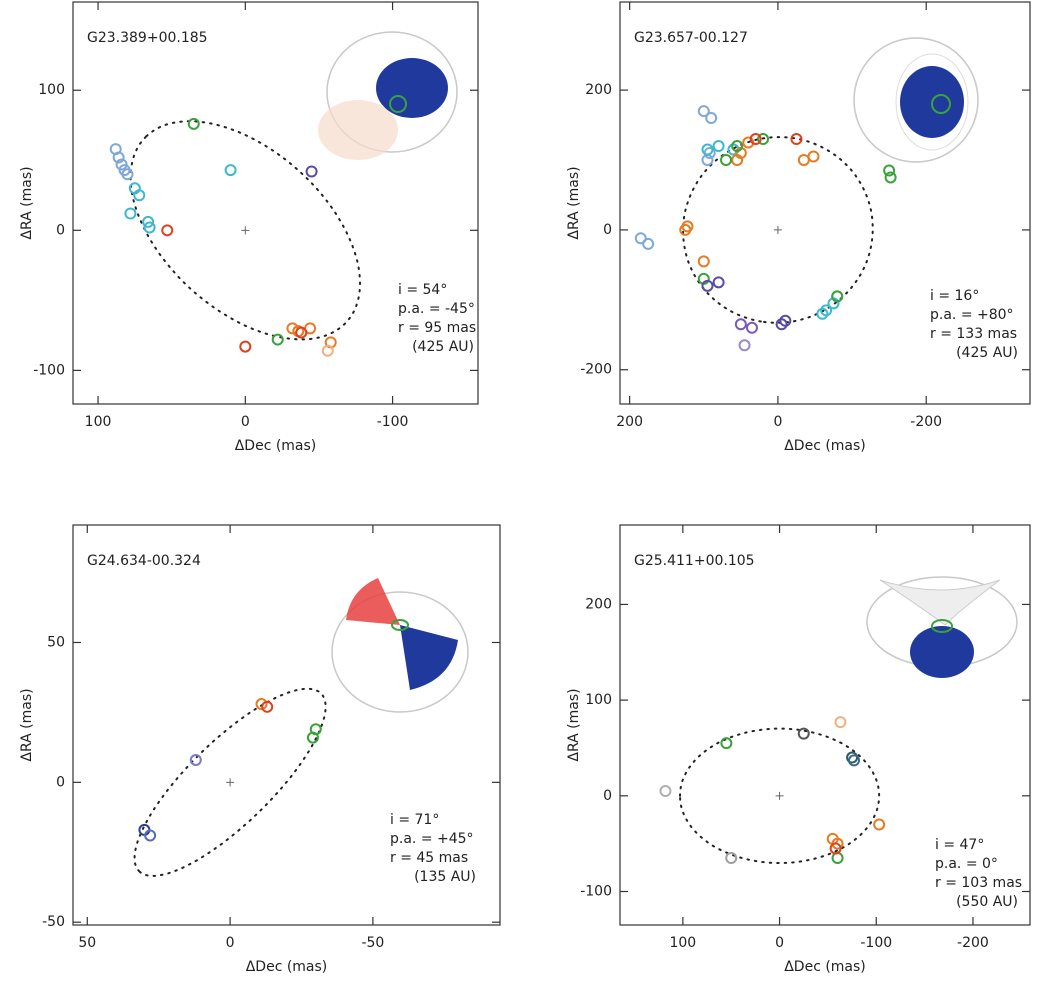 The image size is (1041, 997). What do you see at coordinates (436, 309) in the screenshot?
I see `model-annotation: p.a. = -45°` at bounding box center [436, 309].